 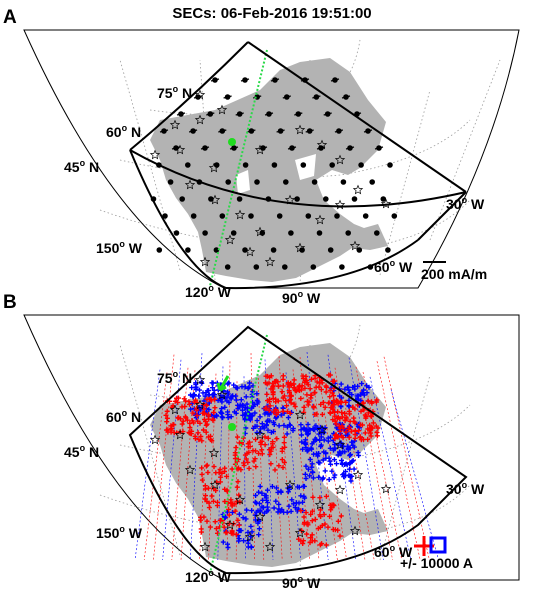 I want to click on field-line, so click(x=309, y=459).